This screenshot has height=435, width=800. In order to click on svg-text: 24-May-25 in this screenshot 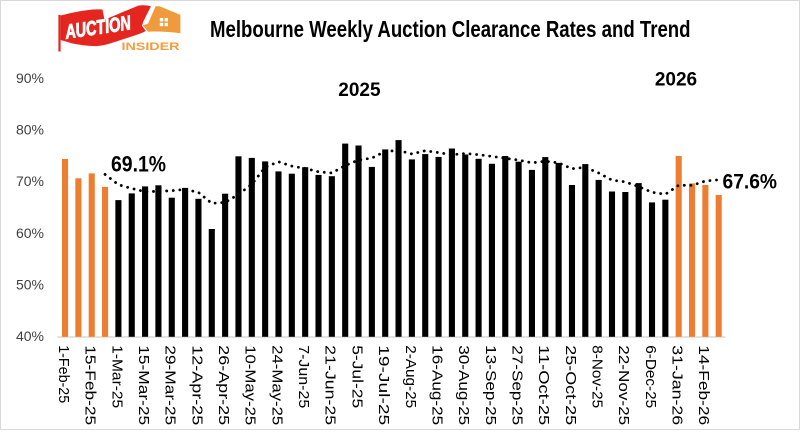, I will do `click(276, 385)`.